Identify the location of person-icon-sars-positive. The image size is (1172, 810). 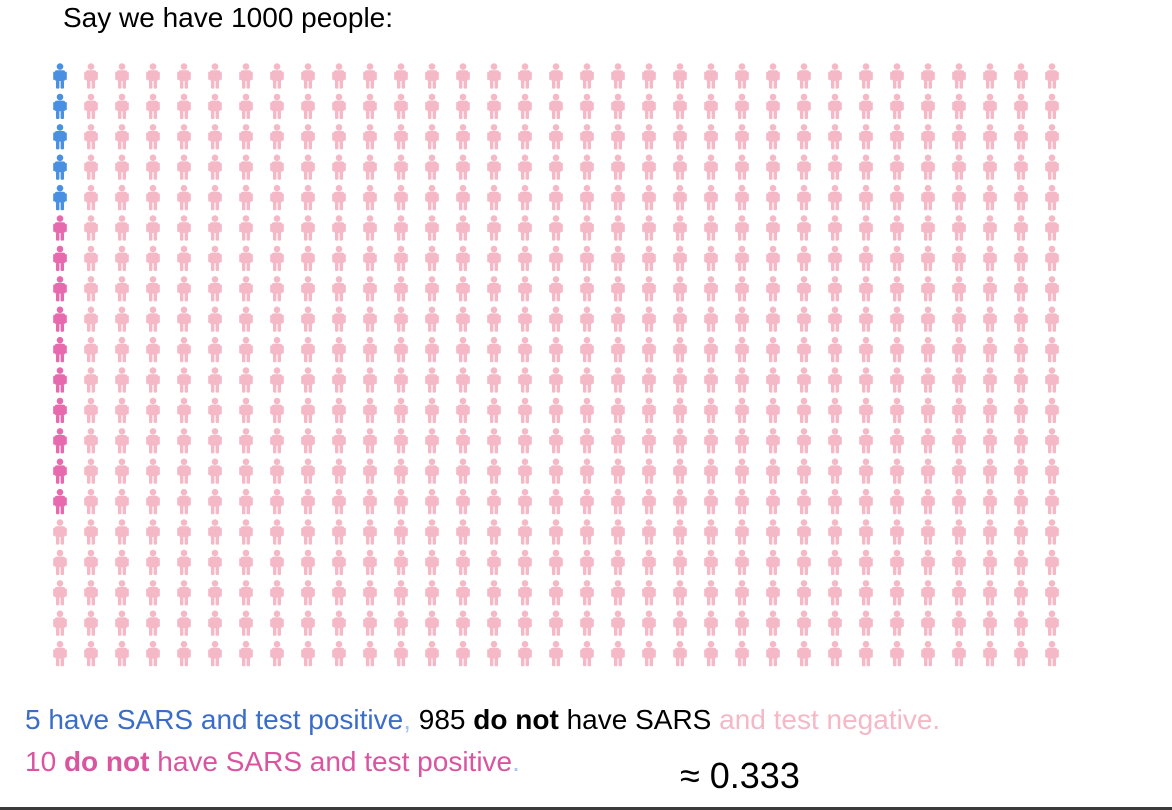
(60, 76).